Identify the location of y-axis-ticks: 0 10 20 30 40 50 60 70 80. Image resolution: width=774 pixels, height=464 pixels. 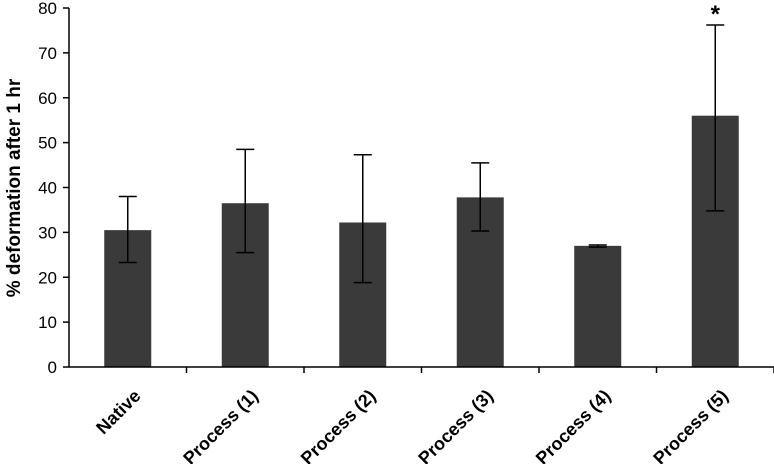
(53, 188).